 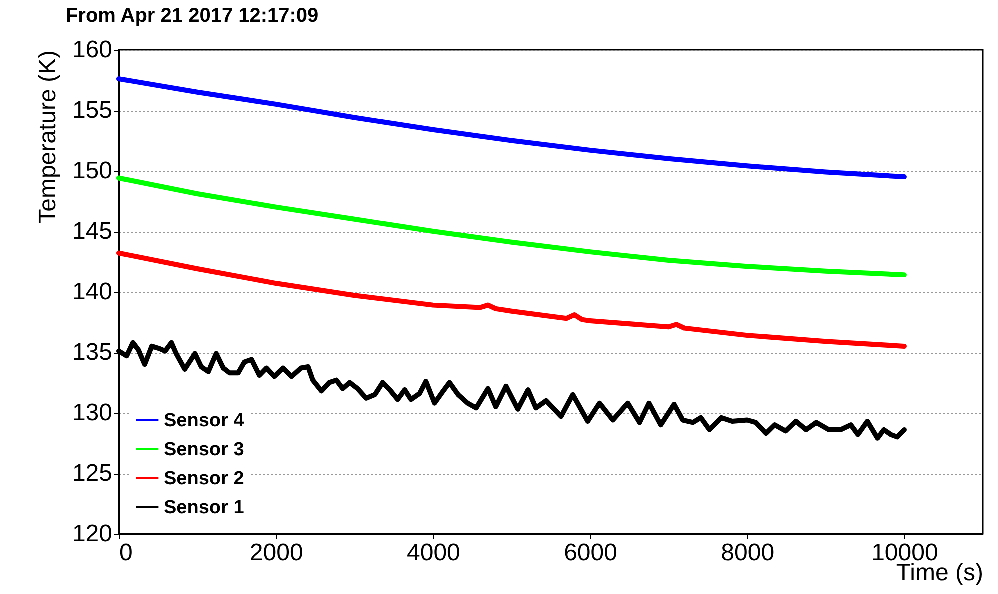 I want to click on y-tick-label: 150, so click(x=92, y=171).